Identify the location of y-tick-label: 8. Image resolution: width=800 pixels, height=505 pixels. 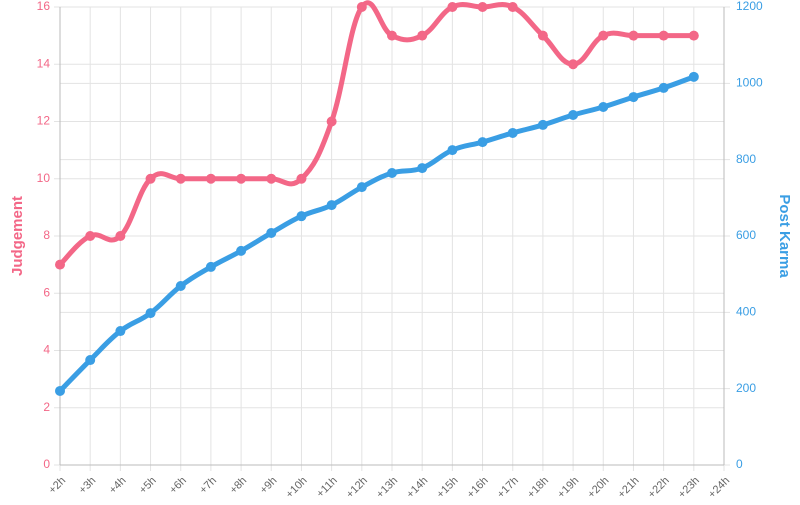
(46, 235).